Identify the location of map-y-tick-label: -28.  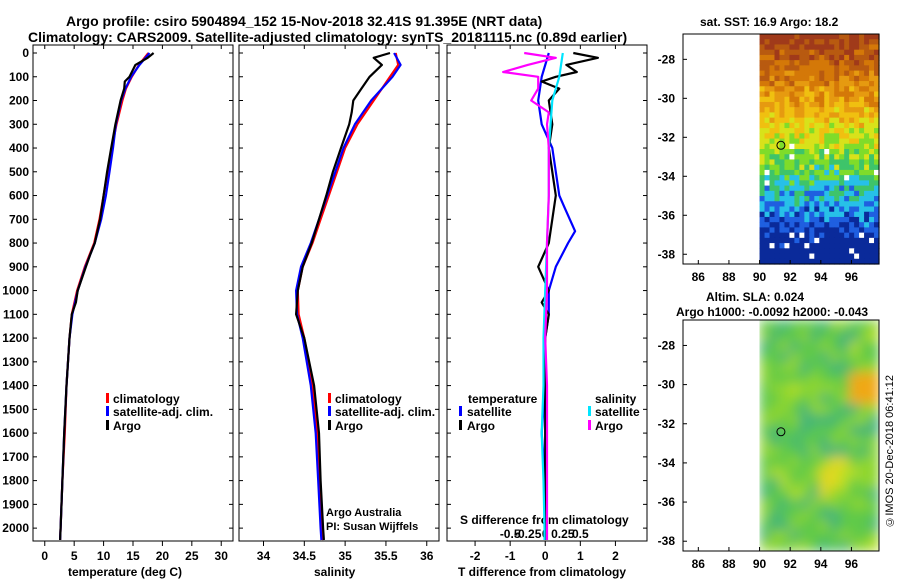
(667, 59).